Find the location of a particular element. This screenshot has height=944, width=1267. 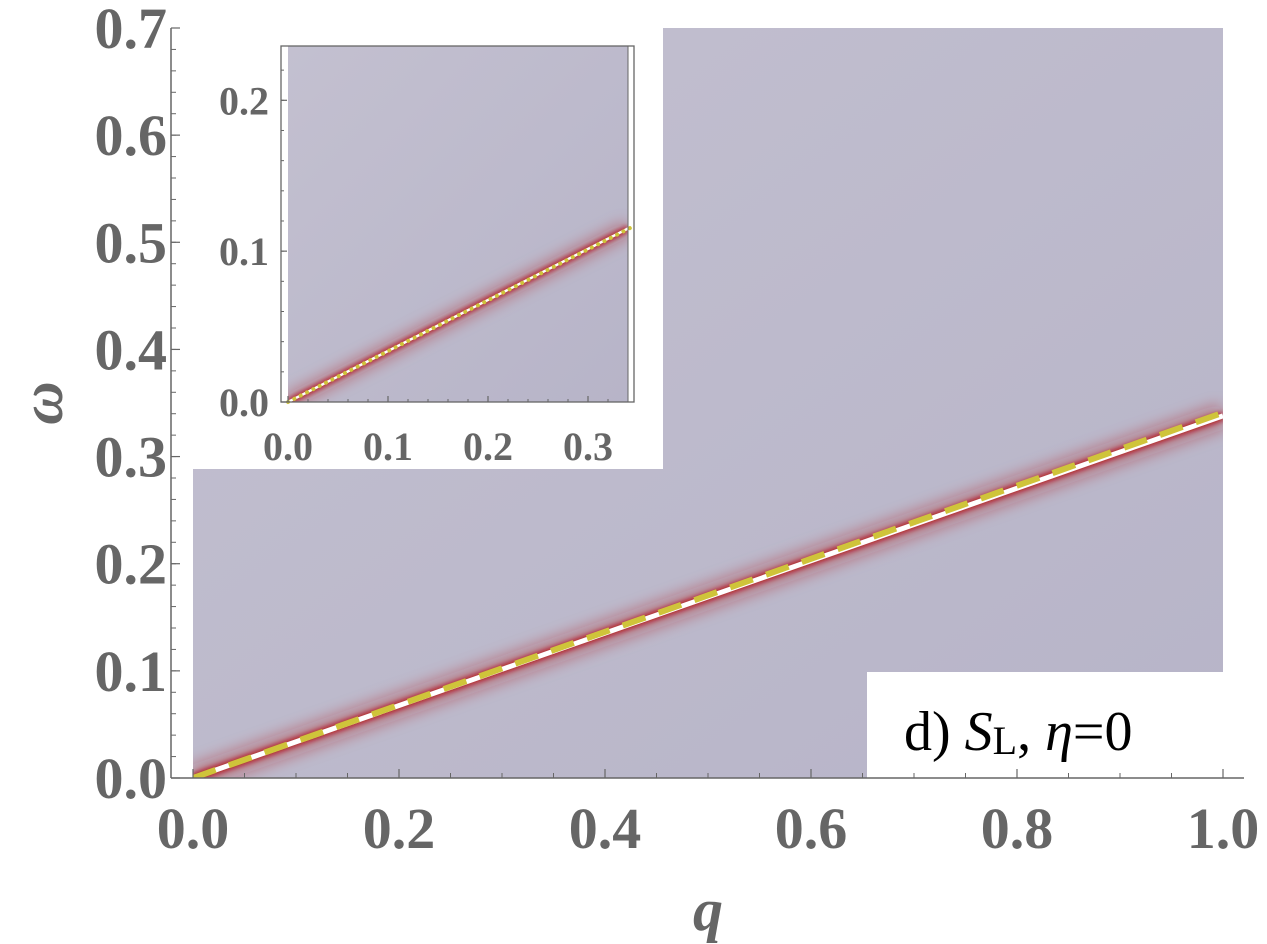

param-symbol: η is located at coordinates (1059, 732).